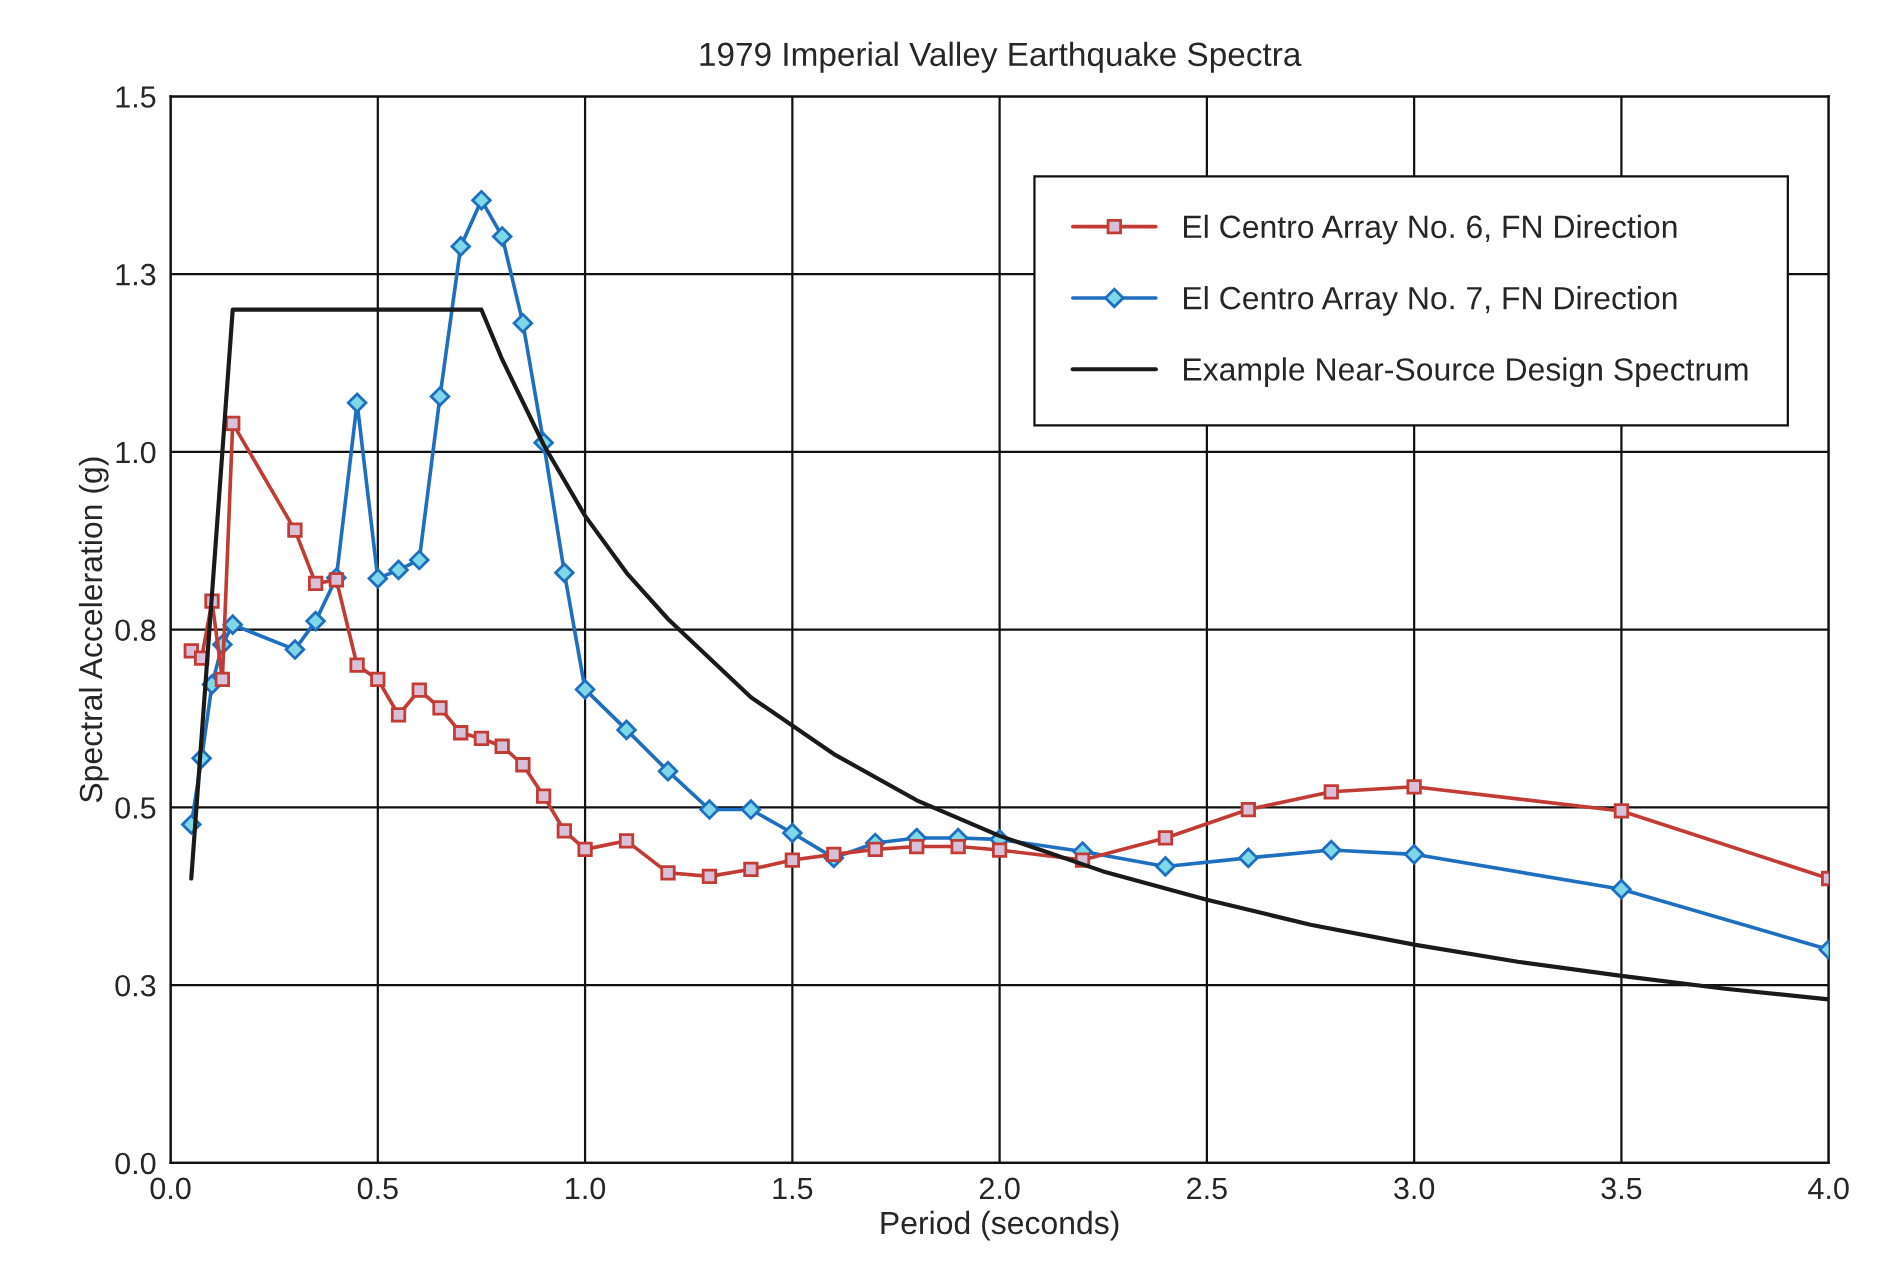  Describe the element at coordinates (135, 630) in the screenshot. I see `y-tick-label: 0.8` at that location.